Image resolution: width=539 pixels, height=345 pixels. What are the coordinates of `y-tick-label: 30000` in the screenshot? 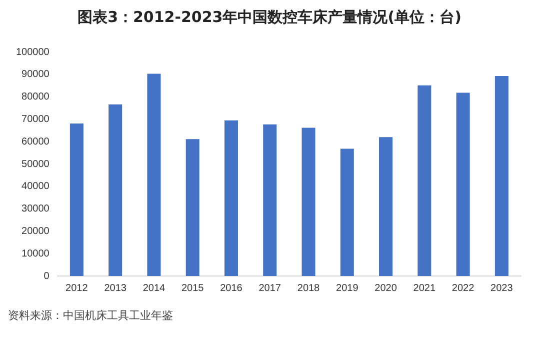 It's located at (36, 209).